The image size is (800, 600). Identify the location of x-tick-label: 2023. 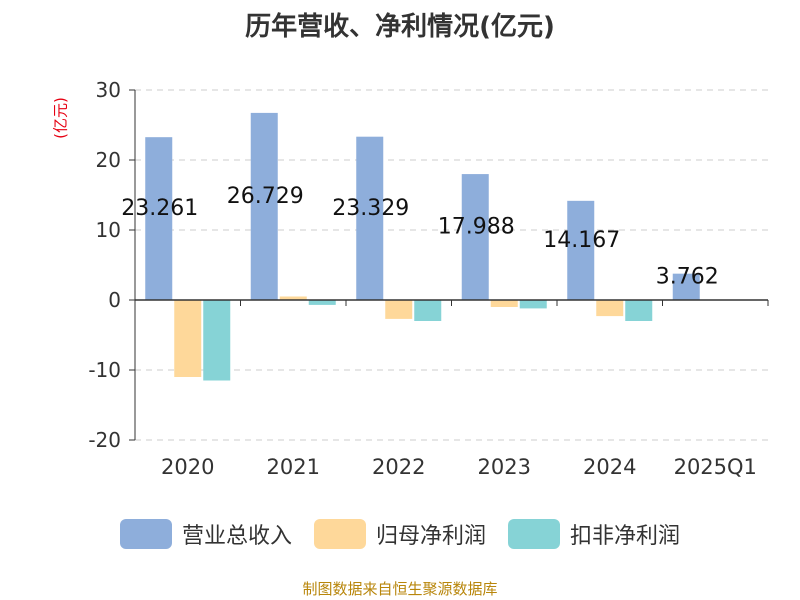
(504, 467).